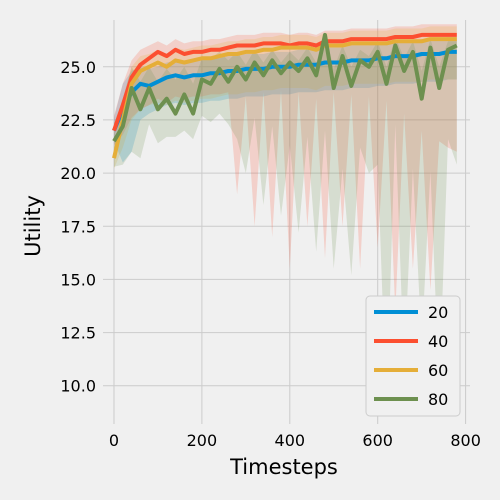 The height and width of the screenshot is (500, 500). Describe the element at coordinates (78, 333) in the screenshot. I see `y-tick-label: 12.5` at that location.